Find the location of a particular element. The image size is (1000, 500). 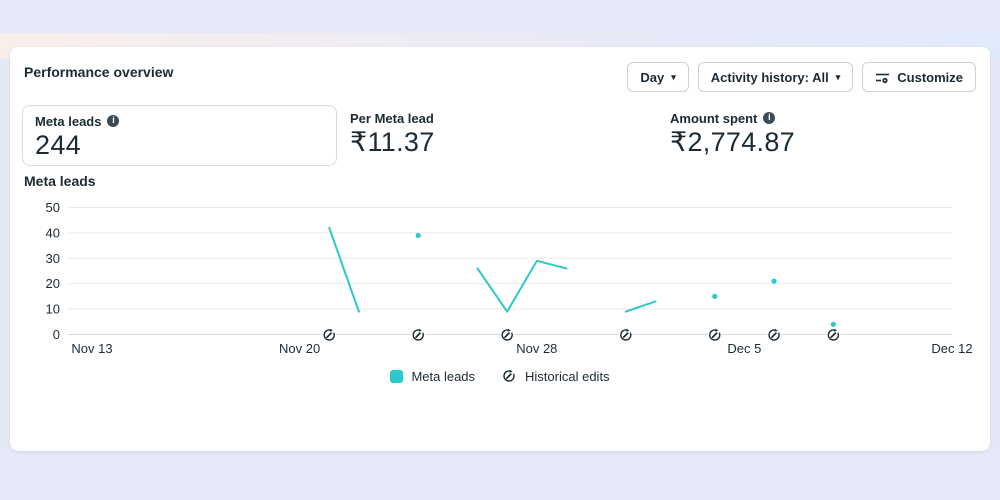

legend-label: Meta leads is located at coordinates (443, 376).